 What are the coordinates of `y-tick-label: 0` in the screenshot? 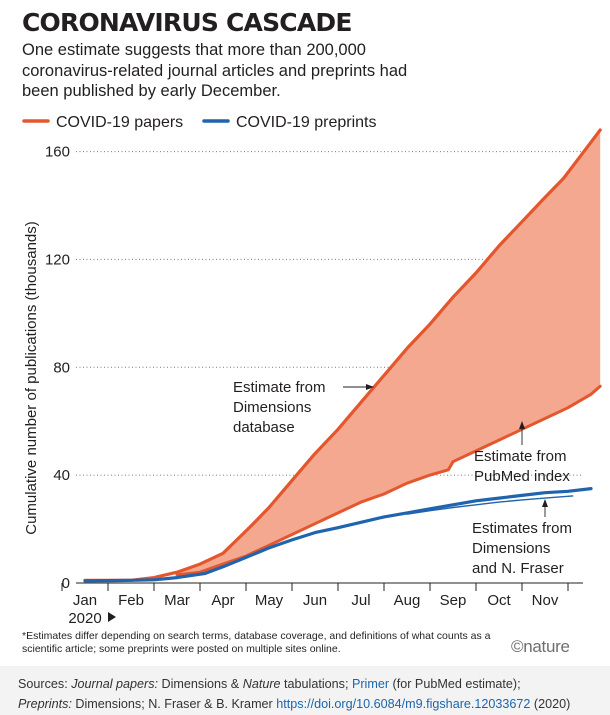 It's located at (66, 583).